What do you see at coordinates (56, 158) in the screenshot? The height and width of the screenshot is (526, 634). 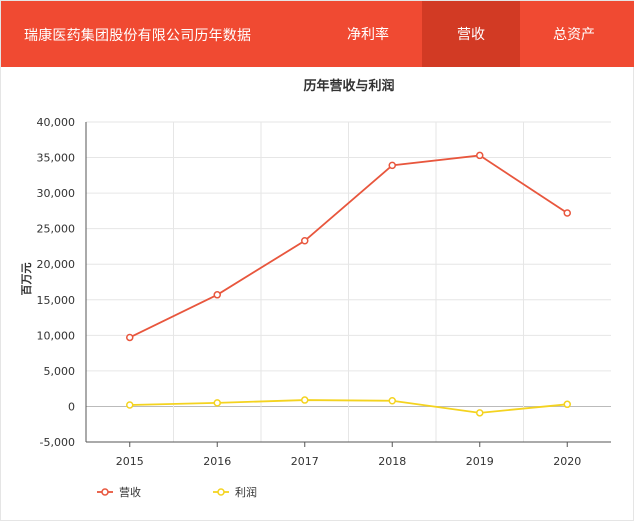 I see `y-tick-label: 35,000` at bounding box center [56, 158].